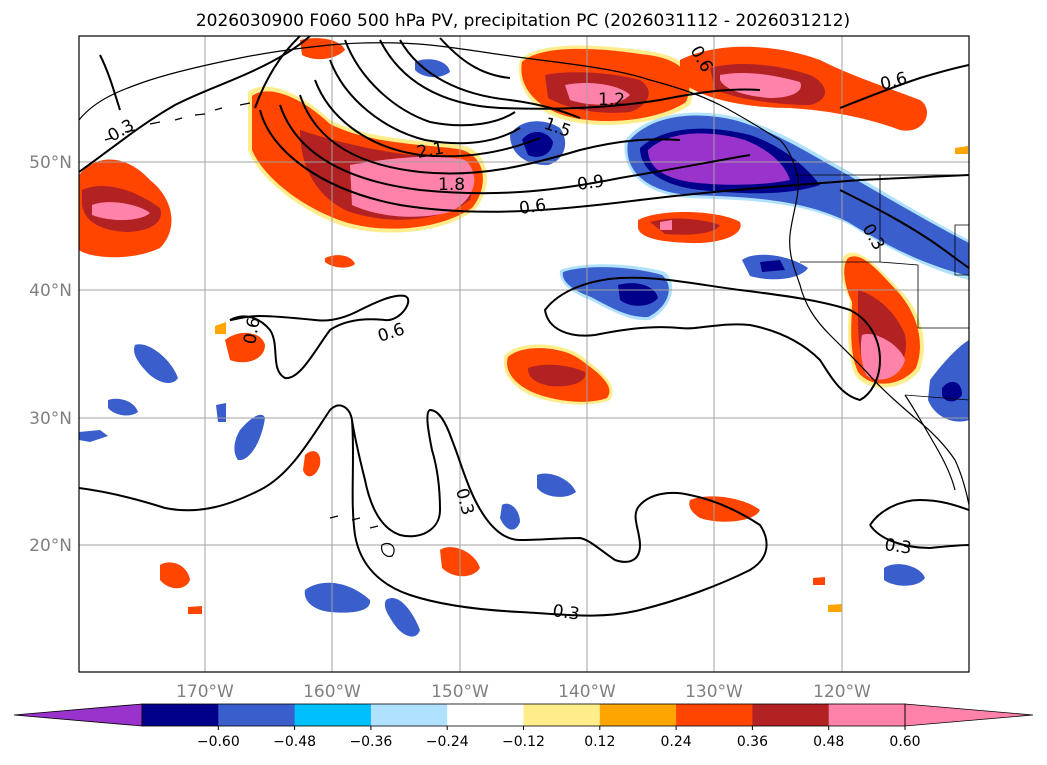  What do you see at coordinates (205, 692) in the screenshot?
I see `lon-tick-label: 170°W` at bounding box center [205, 692].